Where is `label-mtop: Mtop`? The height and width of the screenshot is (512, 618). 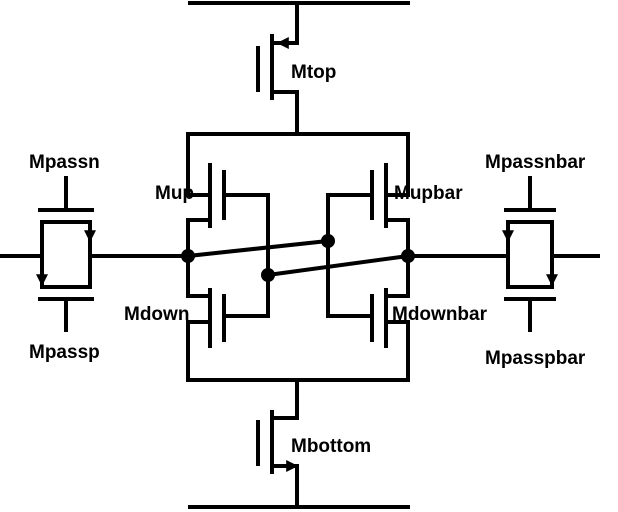
label-mtop: Mtop is located at coordinates (313, 72).